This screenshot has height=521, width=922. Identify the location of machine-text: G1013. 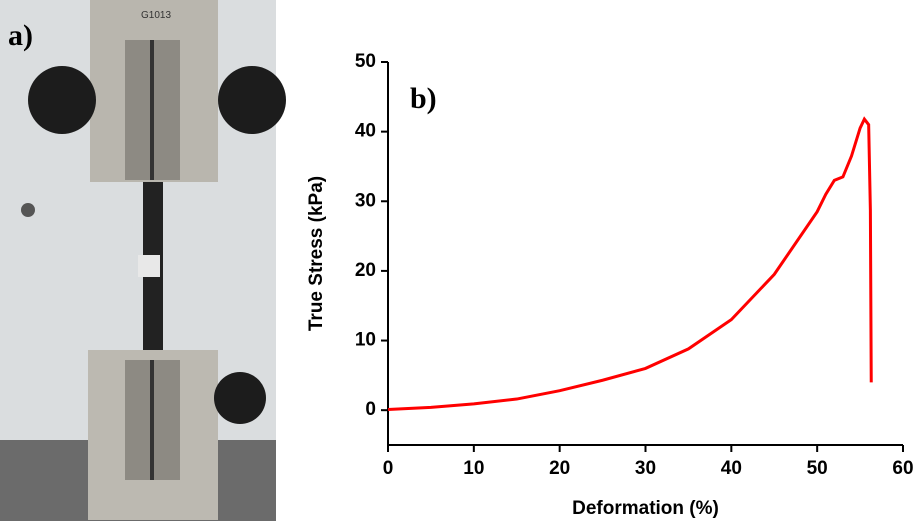
(156, 15).